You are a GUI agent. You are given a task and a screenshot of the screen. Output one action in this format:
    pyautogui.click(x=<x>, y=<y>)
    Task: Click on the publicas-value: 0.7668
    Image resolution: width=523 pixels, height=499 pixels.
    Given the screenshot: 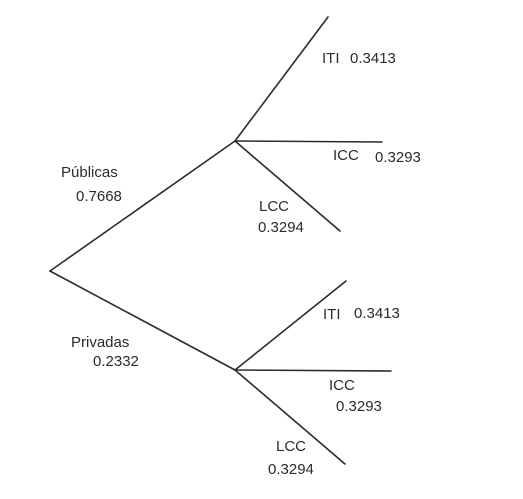 What is the action you would take?
    pyautogui.click(x=99, y=196)
    